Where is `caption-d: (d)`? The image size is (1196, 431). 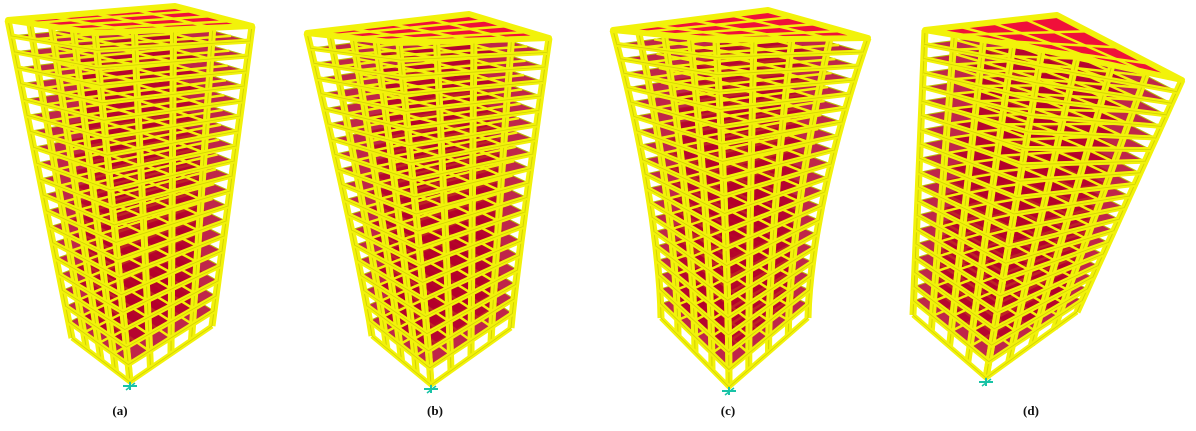
caption-d: (d) is located at coordinates (1031, 410).